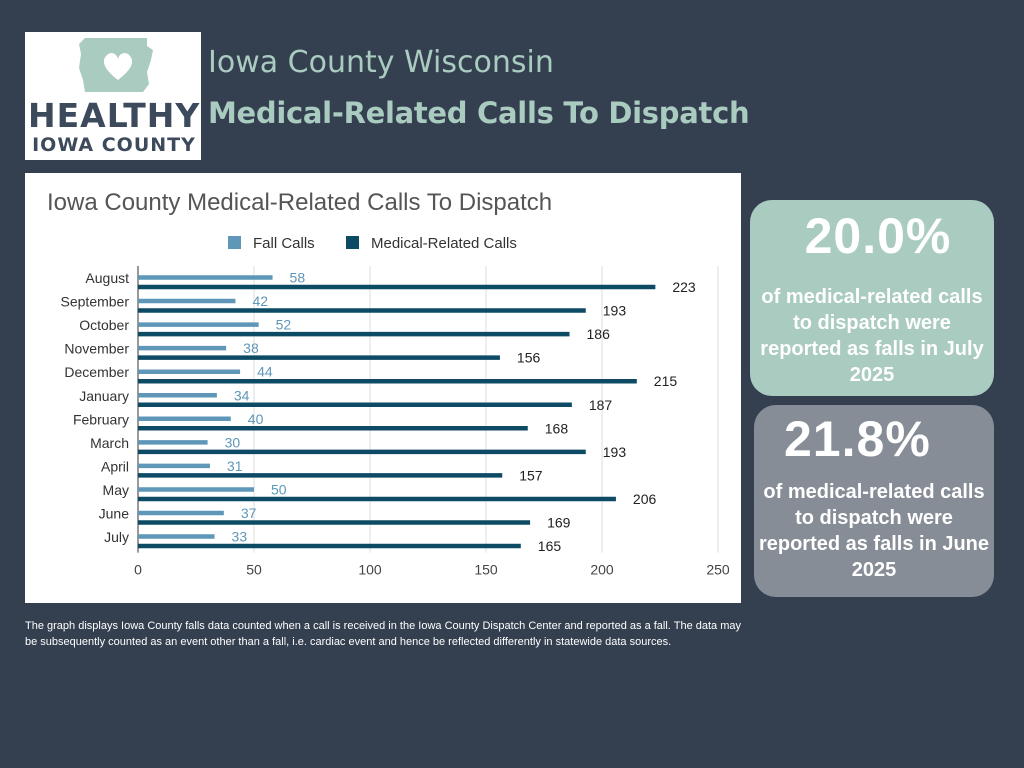 The image size is (1024, 768). Describe the element at coordinates (602, 570) in the screenshot. I see `x-tick-label: 200` at that location.